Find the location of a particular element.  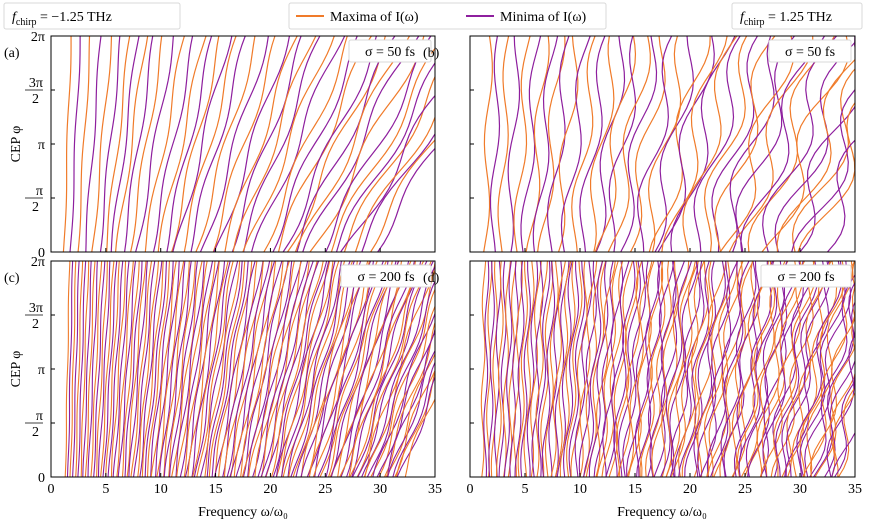

y-tick-label-num: π is located at coordinates (39, 416).